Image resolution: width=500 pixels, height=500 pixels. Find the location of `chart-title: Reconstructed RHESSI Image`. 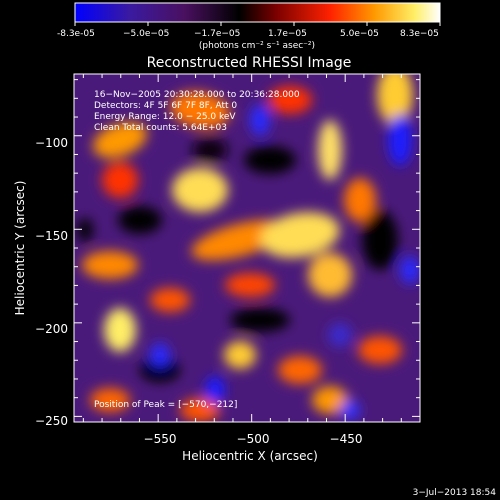

chart-title: Reconstructed RHESSI Image is located at coordinates (249, 63).